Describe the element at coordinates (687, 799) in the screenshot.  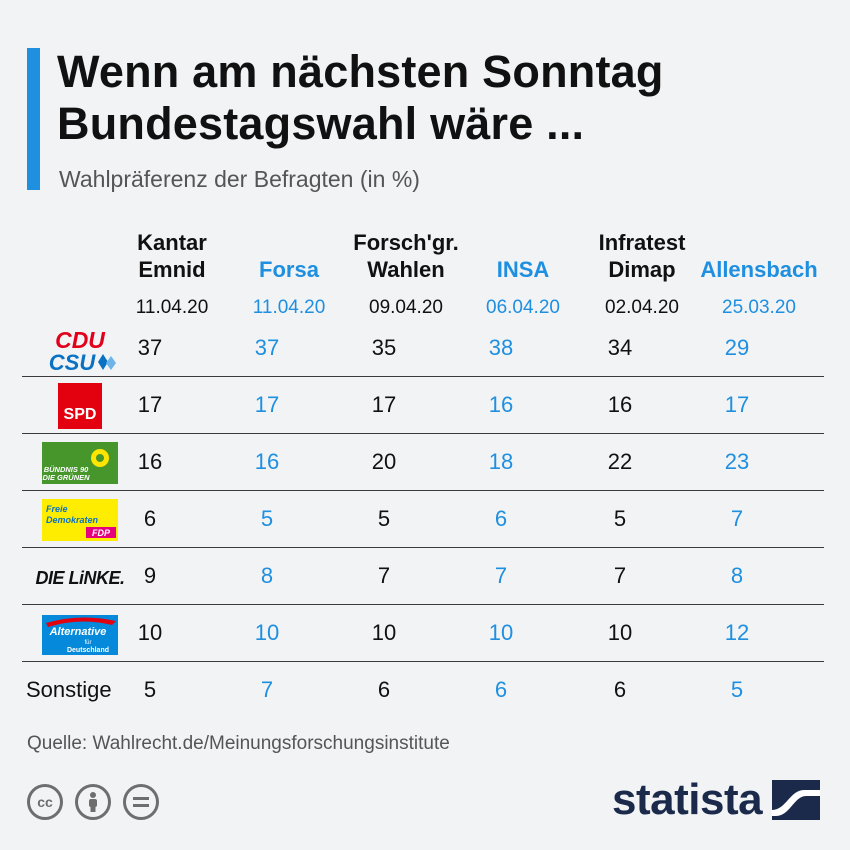
I see `brand-name: statista` at that location.